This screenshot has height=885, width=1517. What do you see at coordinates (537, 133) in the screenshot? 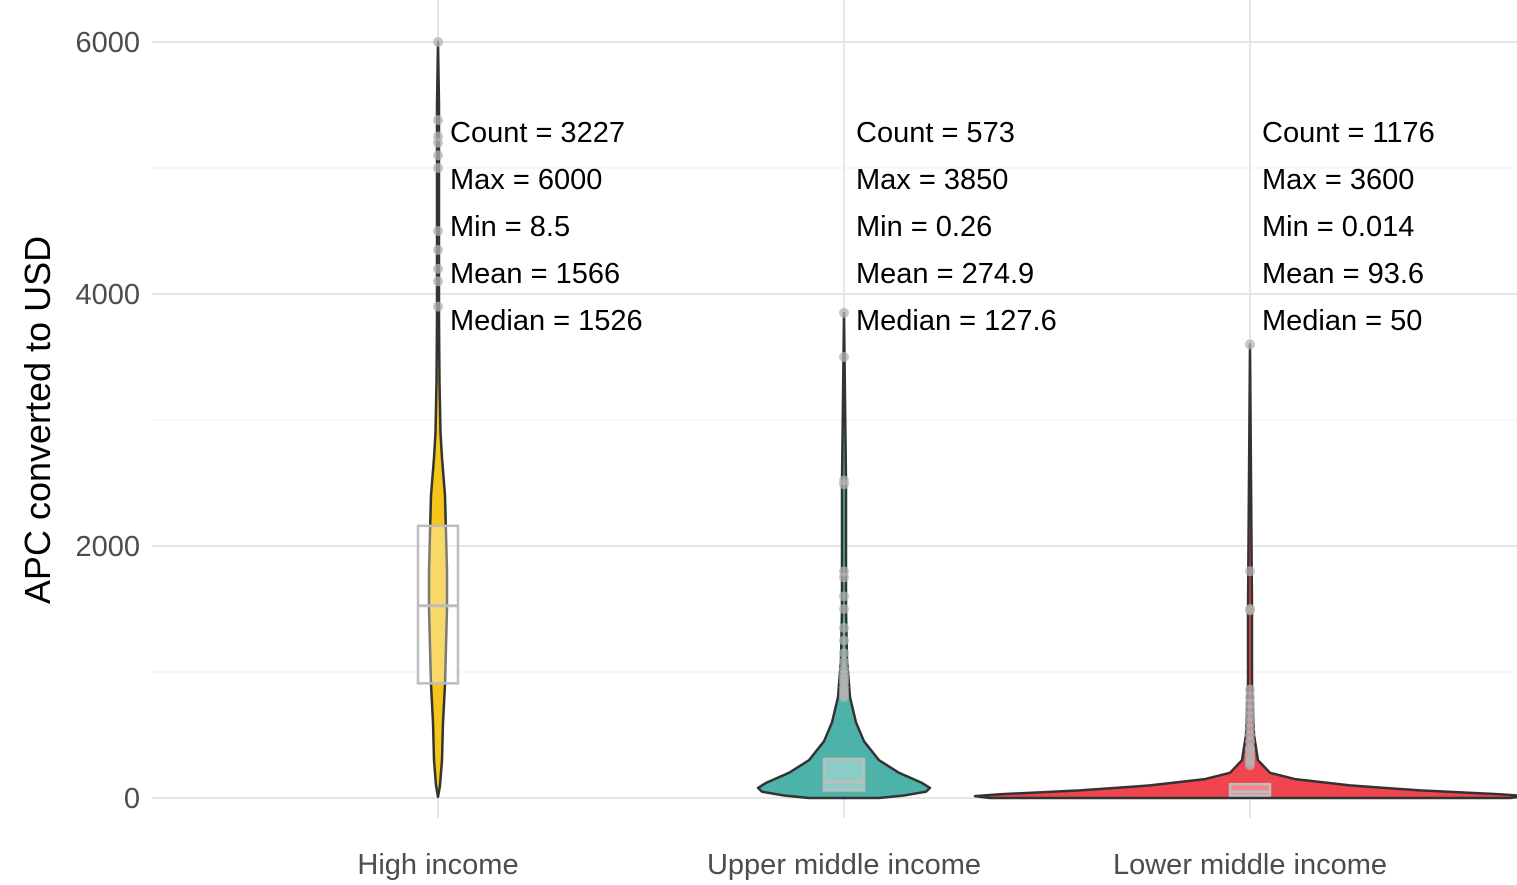
I see `stat-label: Count = 3227` at bounding box center [537, 133].